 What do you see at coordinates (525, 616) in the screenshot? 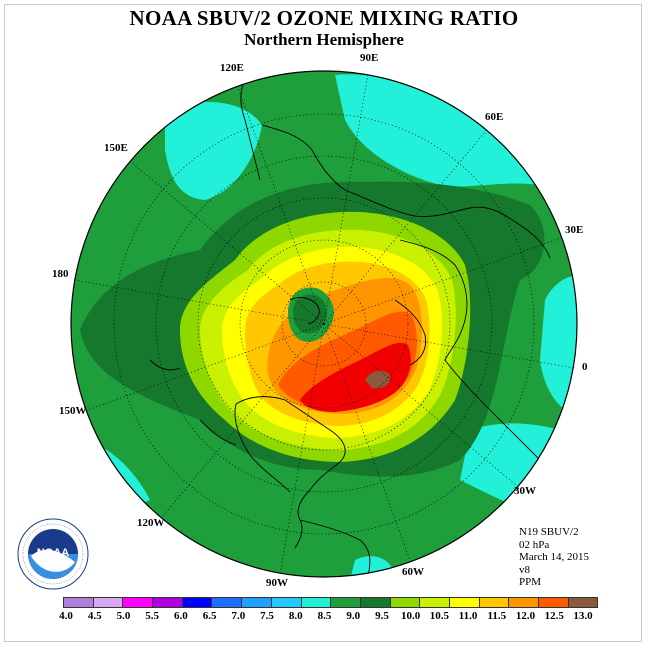
I see `colorbar-tick-label: 12.0` at bounding box center [525, 616].